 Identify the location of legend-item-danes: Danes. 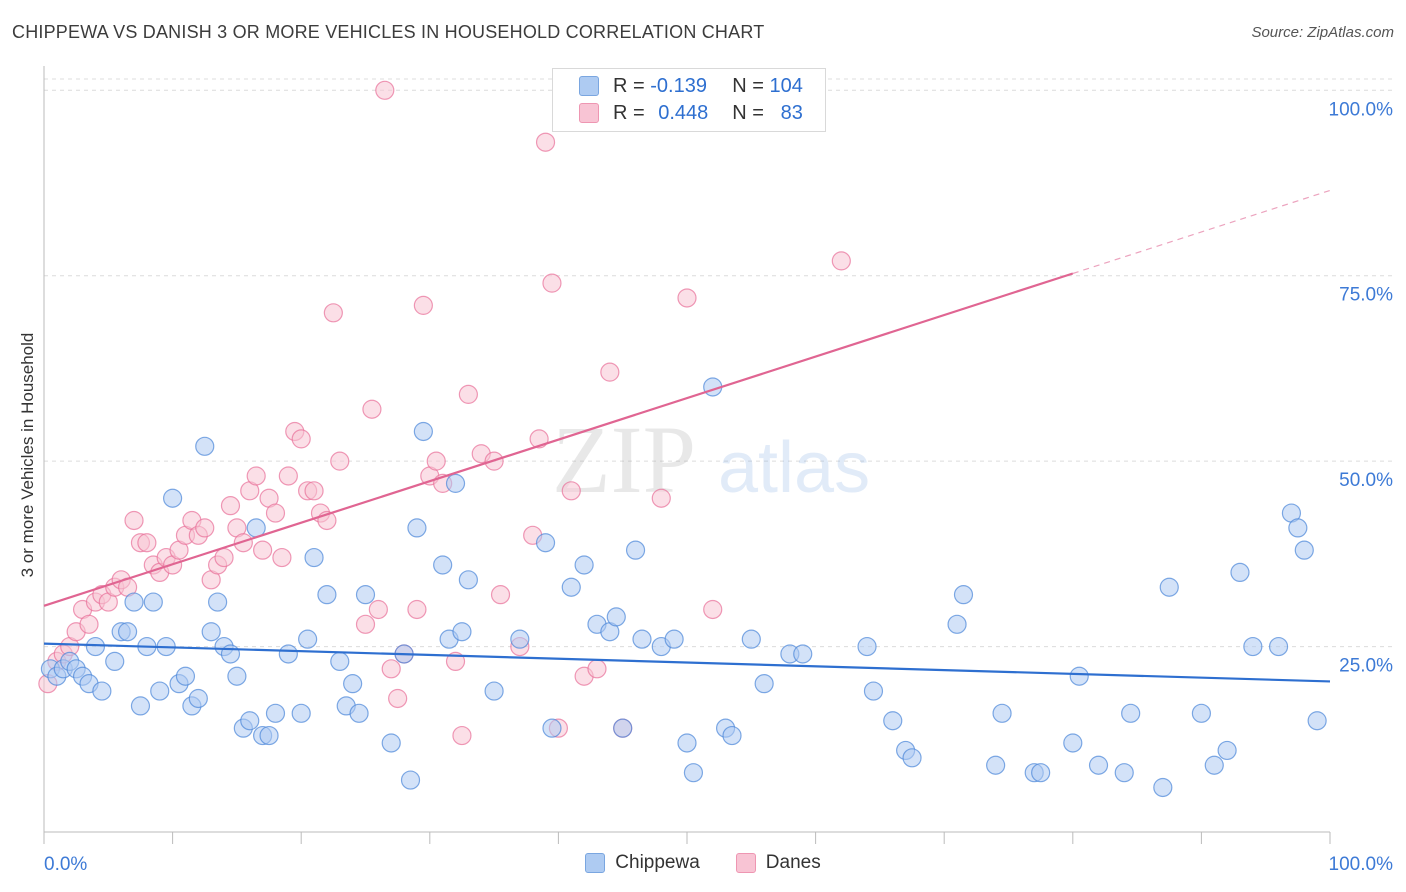
(778, 863).